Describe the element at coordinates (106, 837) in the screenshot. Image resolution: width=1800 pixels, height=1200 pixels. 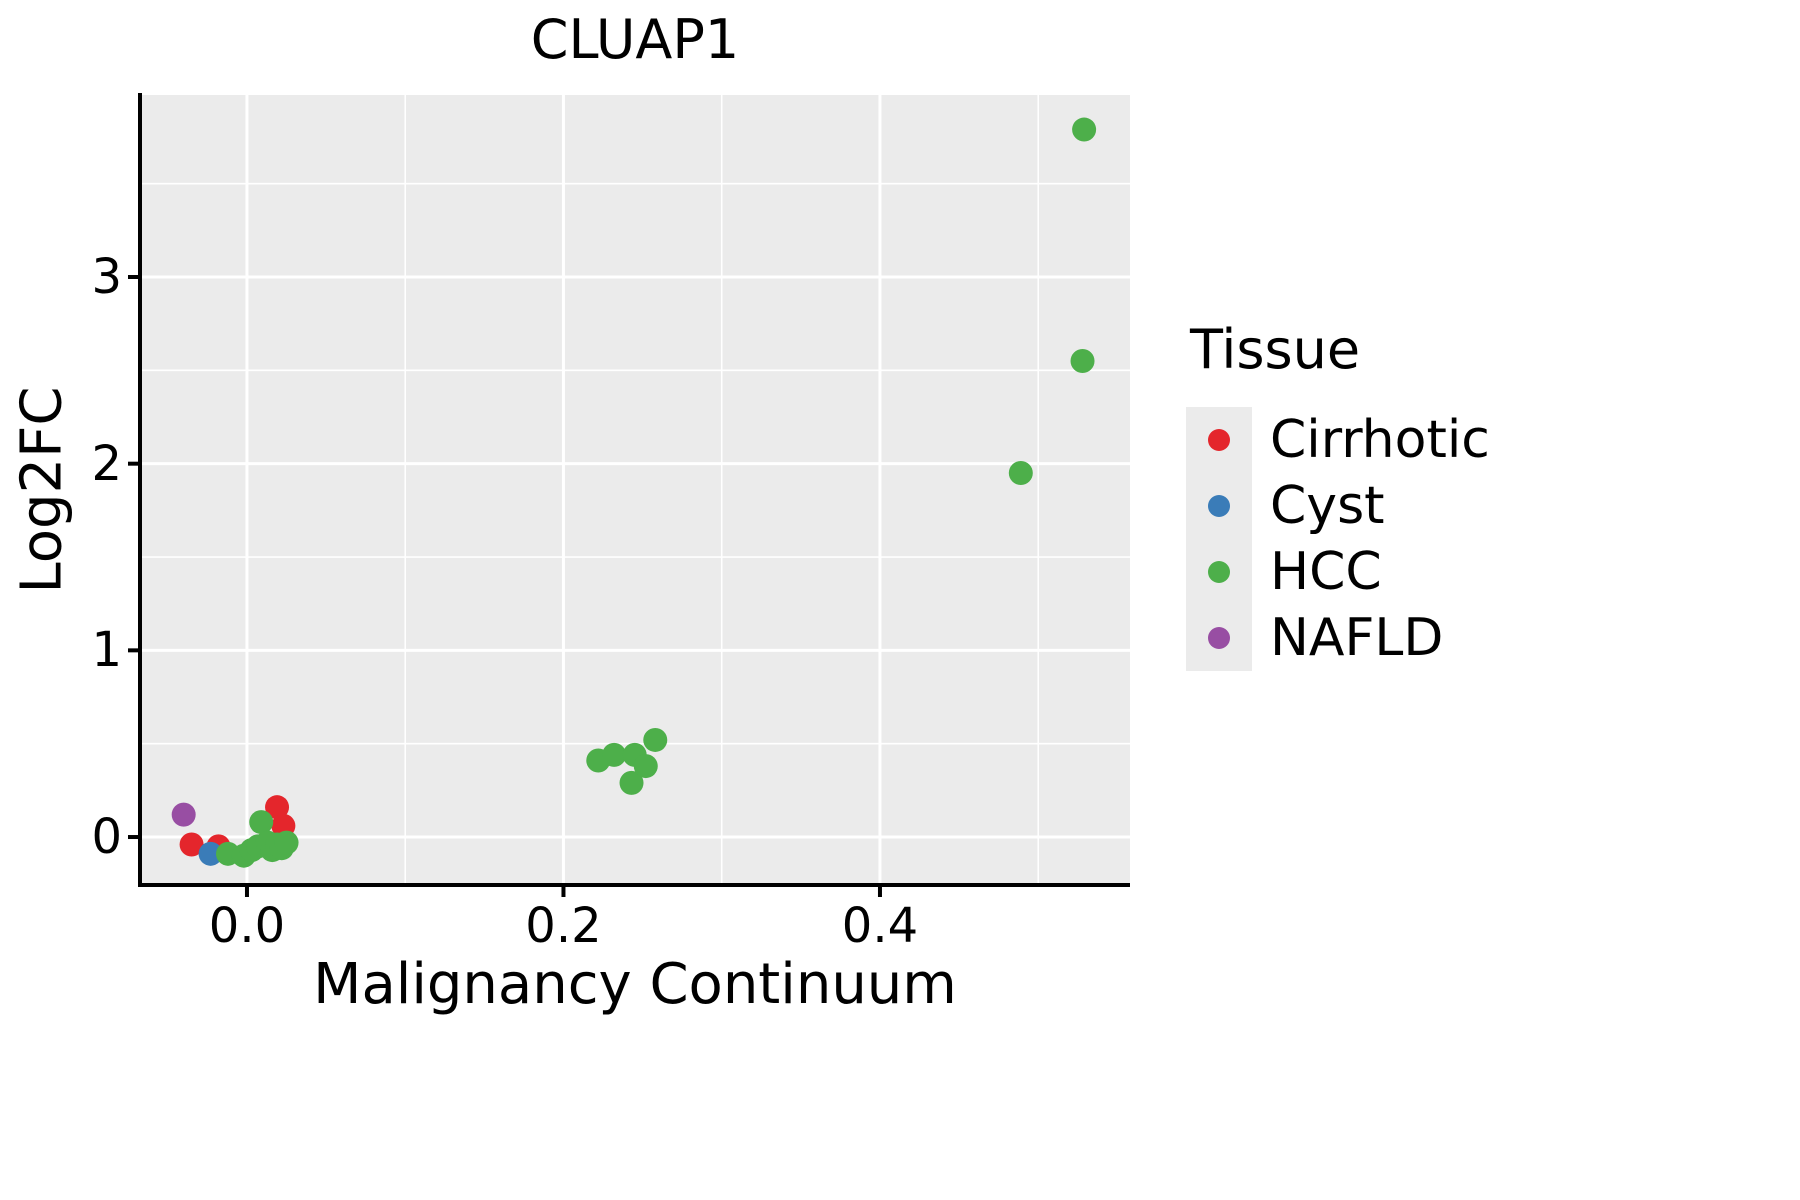
I see `y-tick-label: 0` at that location.